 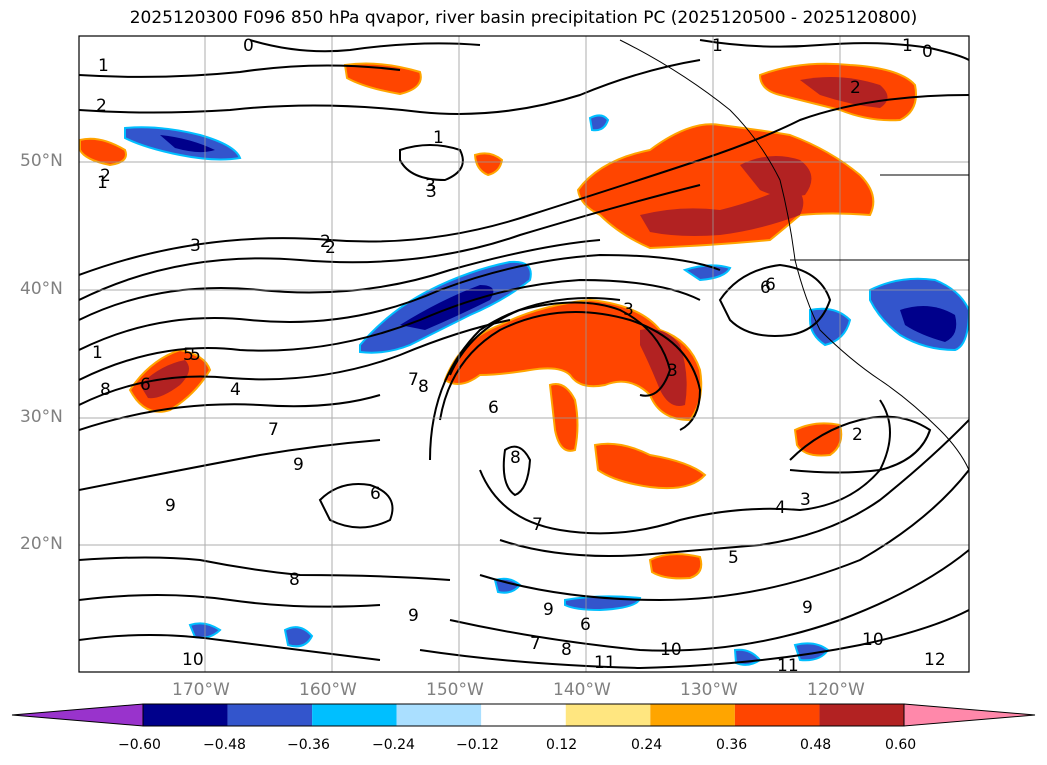 What do you see at coordinates (139, 745) in the screenshot?
I see `colorbar-tick: −0.60` at bounding box center [139, 745].